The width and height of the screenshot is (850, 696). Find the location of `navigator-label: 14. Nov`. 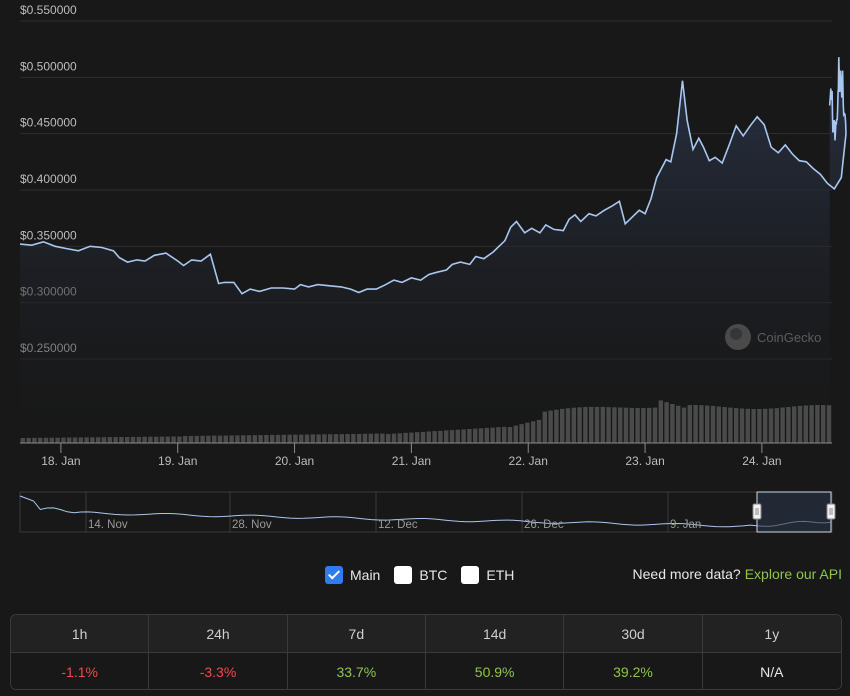

navigator-label: 14. Nov is located at coordinates (108, 525).